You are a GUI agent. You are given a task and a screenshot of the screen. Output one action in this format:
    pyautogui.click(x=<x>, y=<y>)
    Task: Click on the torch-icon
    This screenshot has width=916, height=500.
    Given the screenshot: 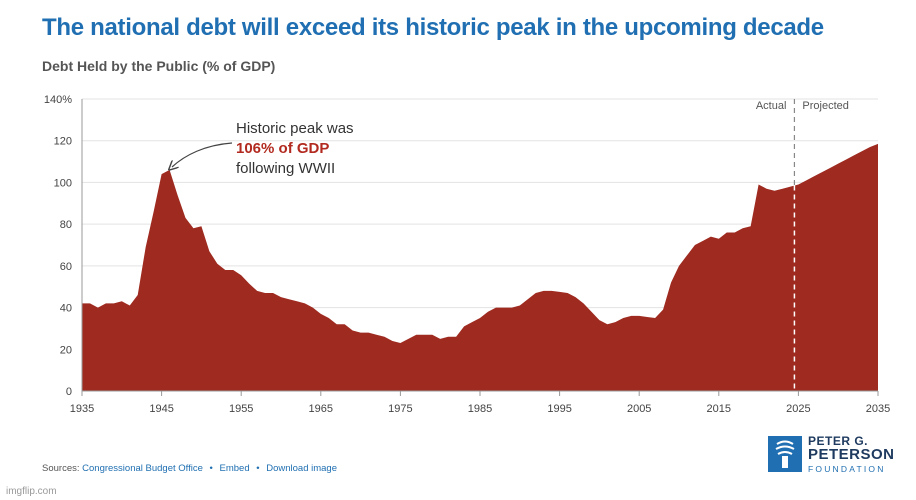 What is the action you would take?
    pyautogui.click(x=785, y=454)
    